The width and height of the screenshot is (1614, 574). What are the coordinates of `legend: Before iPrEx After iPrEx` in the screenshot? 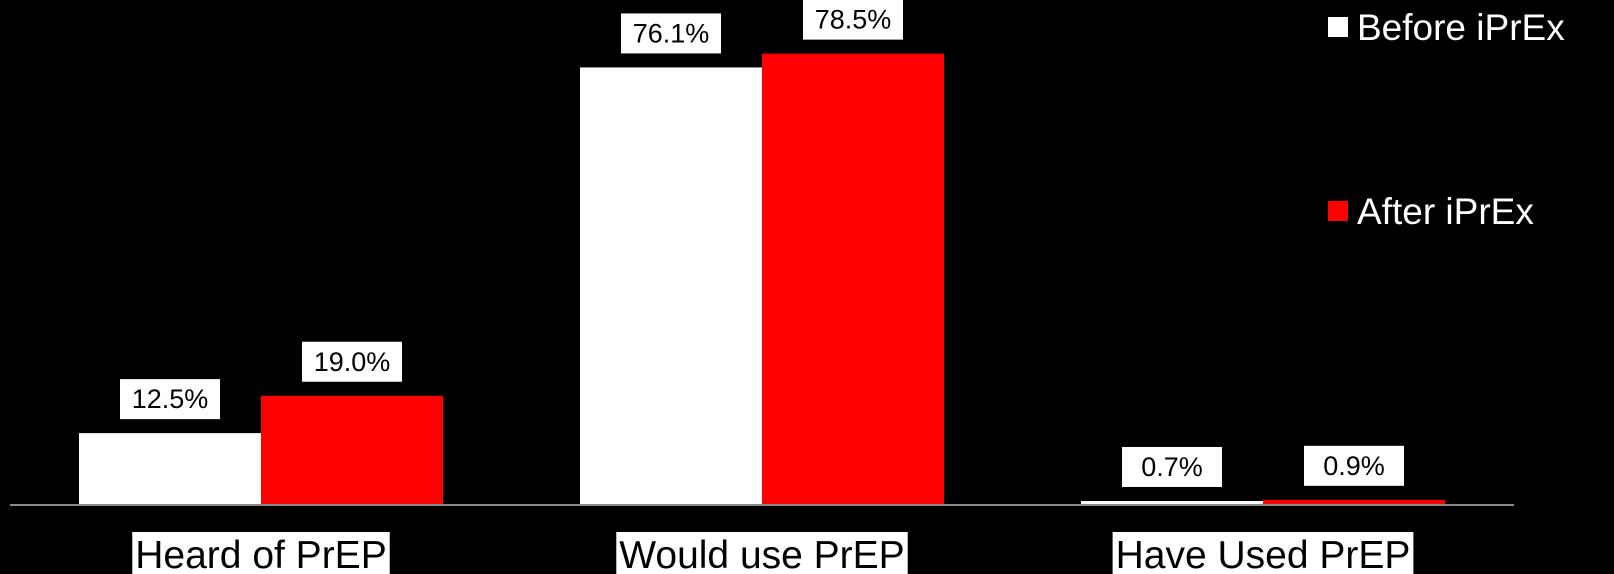 It's located at (1446, 119).